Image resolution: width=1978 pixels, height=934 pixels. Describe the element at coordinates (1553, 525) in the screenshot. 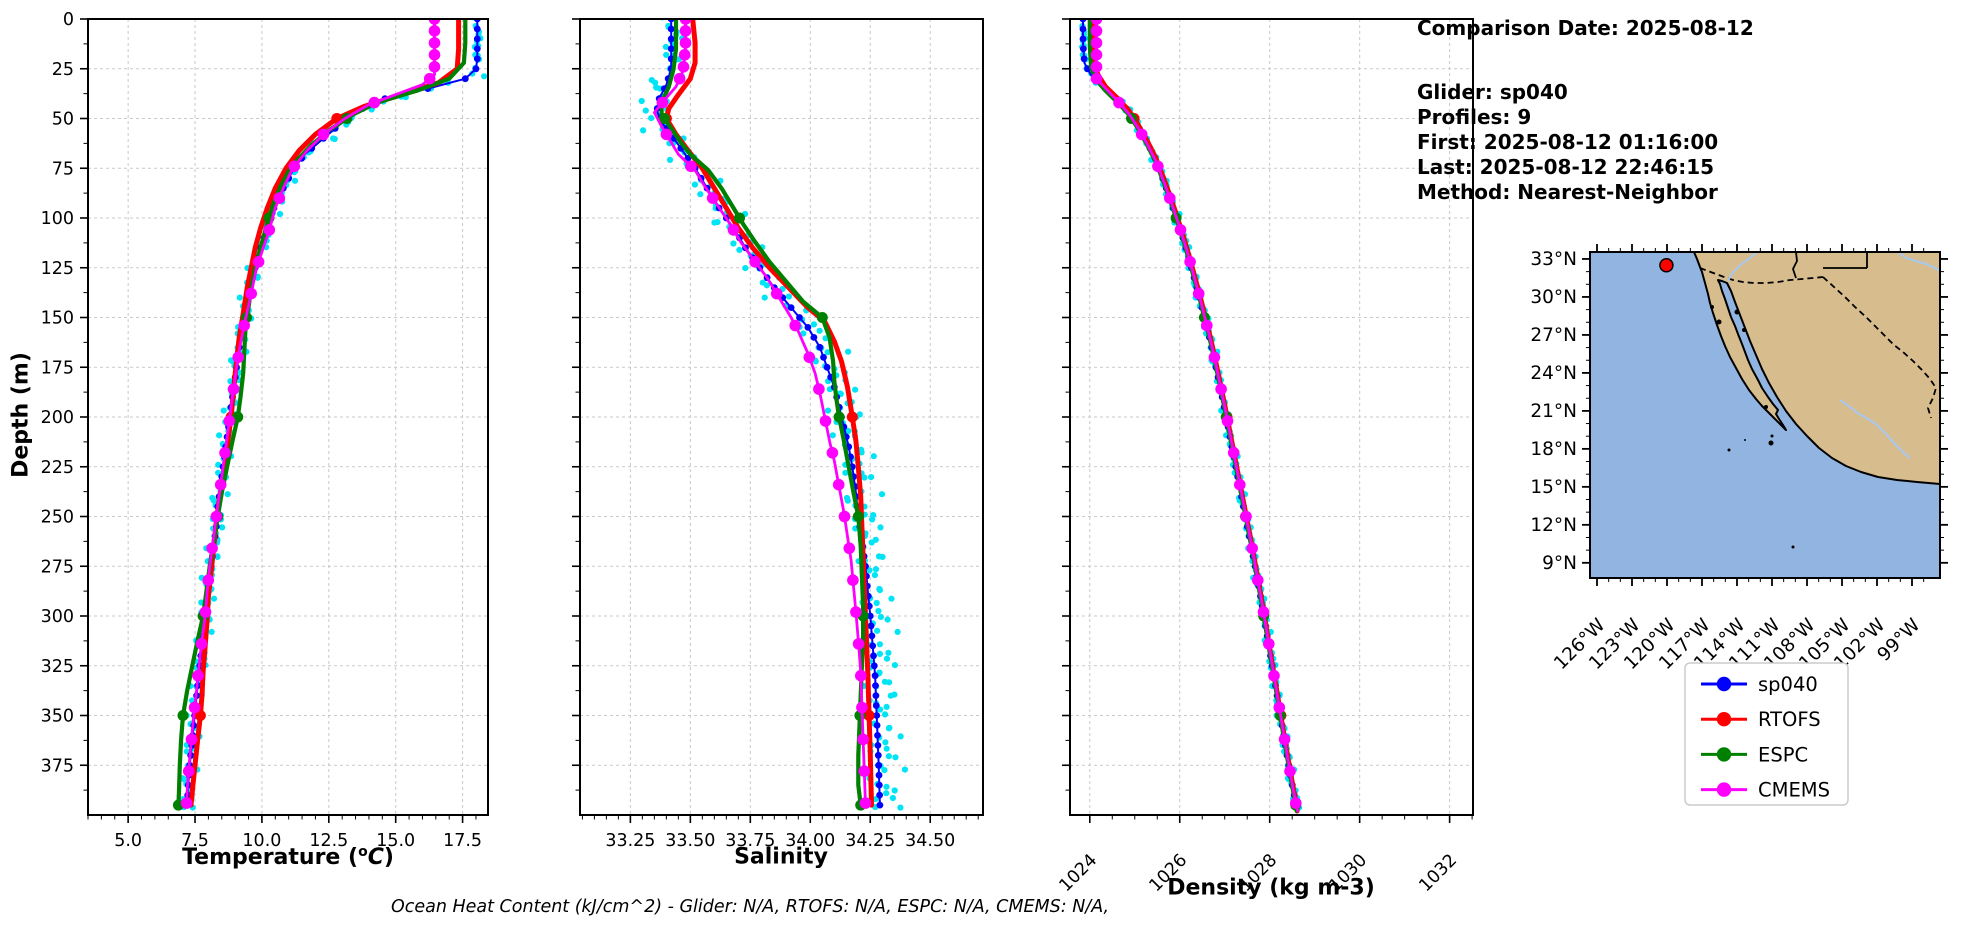

I see `map-lat-label: 12°N` at that location.